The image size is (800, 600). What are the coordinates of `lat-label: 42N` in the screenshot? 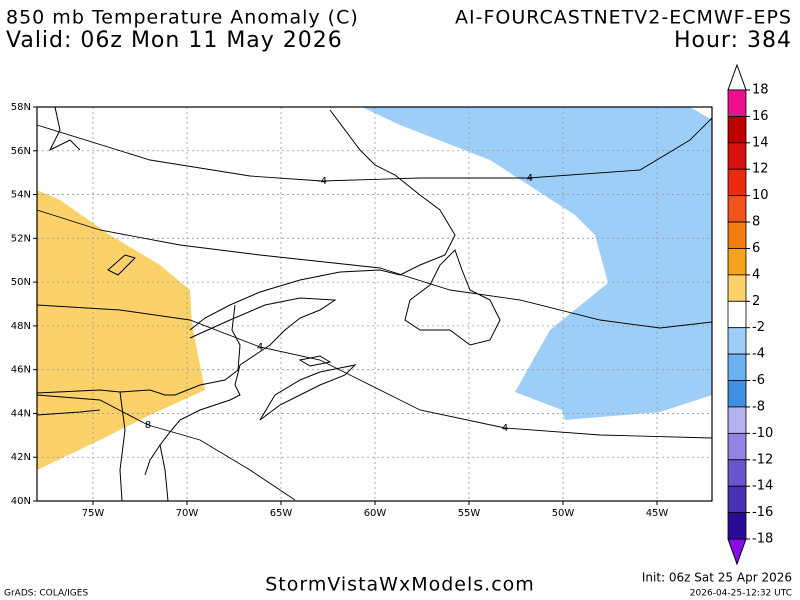 It's located at (21, 457).